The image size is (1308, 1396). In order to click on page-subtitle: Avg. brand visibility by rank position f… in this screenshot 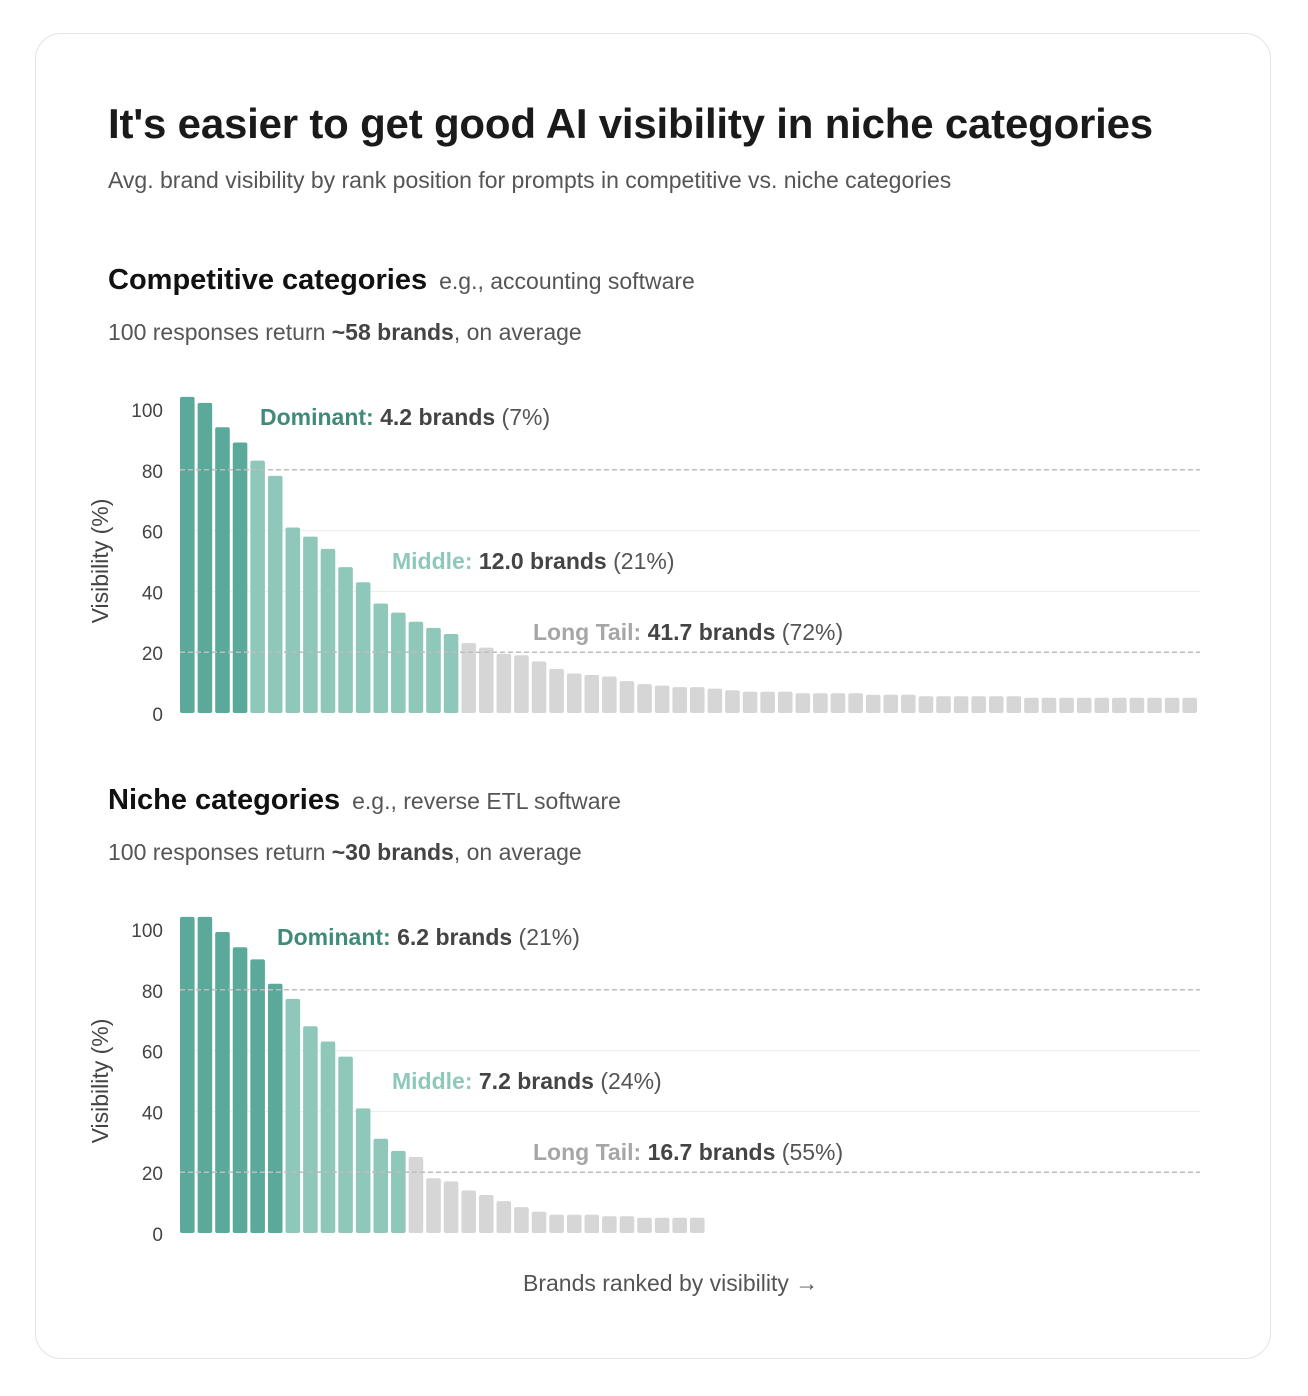, I will do `click(530, 180)`.